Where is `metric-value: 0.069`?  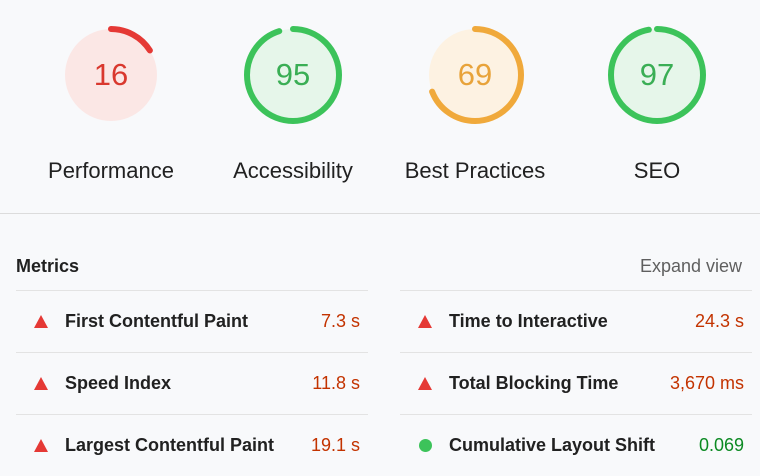
metric-value: 0.069 is located at coordinates (721, 445).